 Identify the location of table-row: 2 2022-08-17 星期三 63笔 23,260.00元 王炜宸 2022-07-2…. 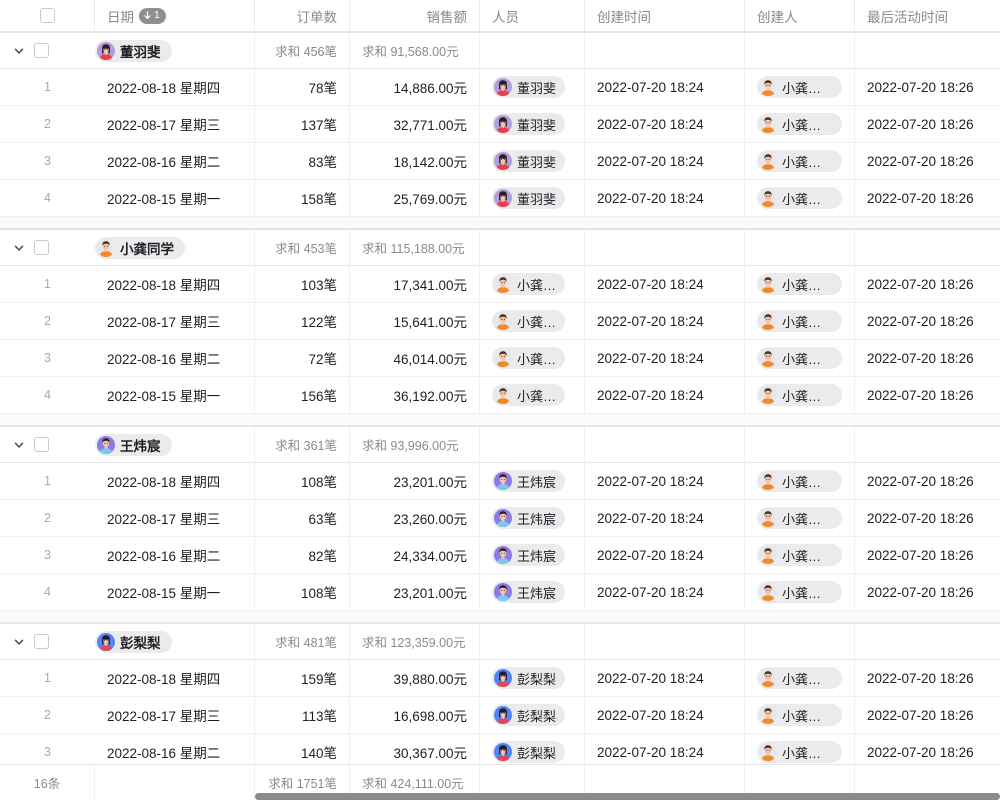
(500, 518).